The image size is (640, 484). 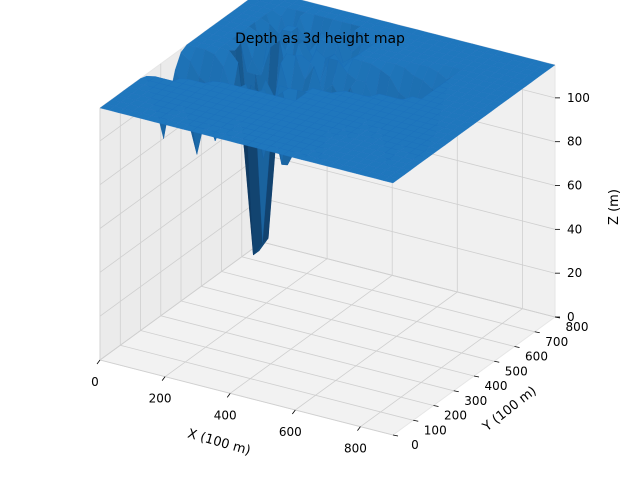 What do you see at coordinates (475, 401) in the screenshot?
I see `y-tick-label: 300` at bounding box center [475, 401].